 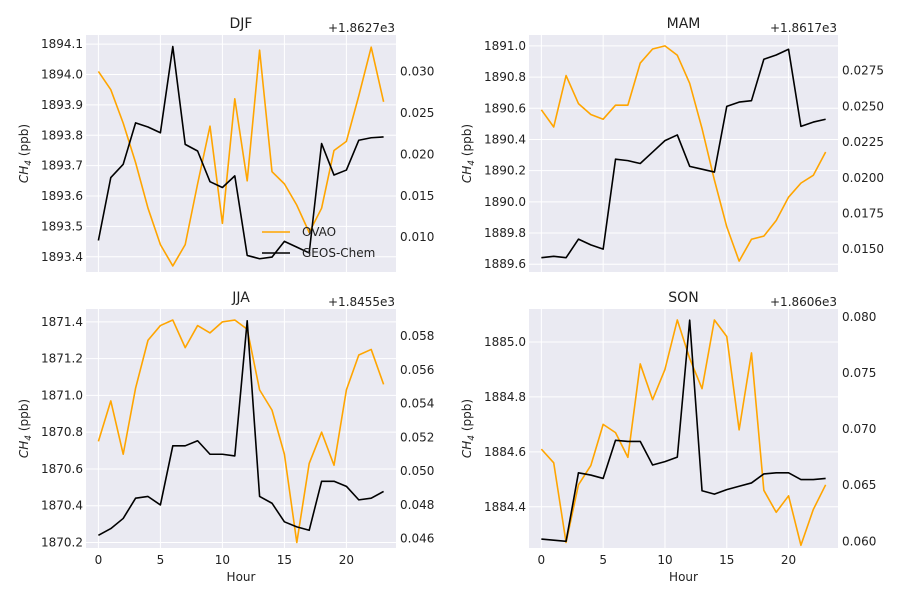 I want to click on y-tick-label: 1884.4, so click(x=505, y=507).